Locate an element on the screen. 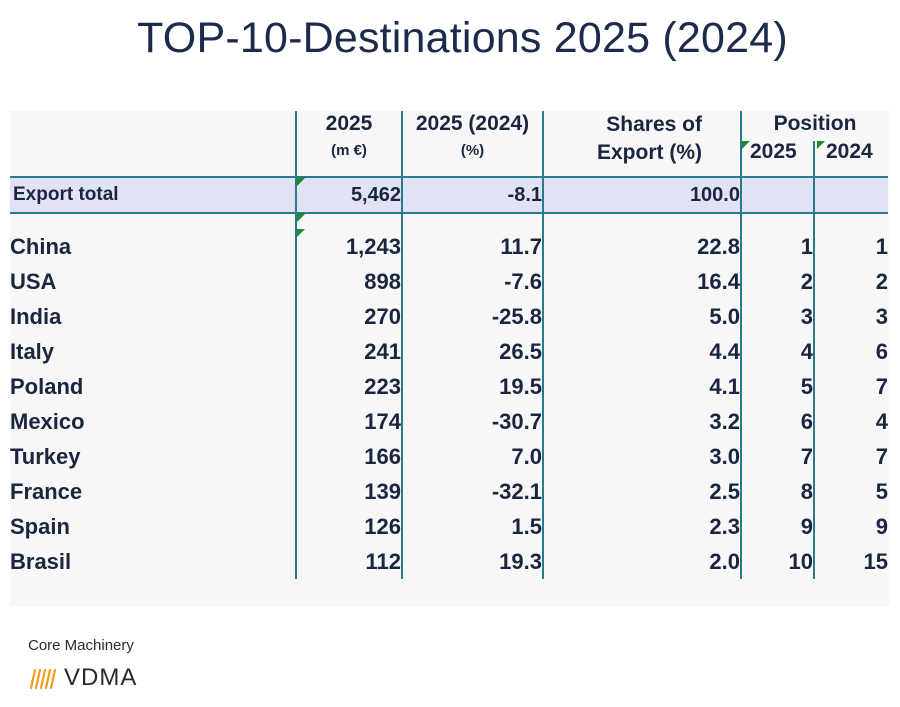 Image resolution: width=900 pixels, height=707 pixels. header-country is located at coordinates (153, 144).